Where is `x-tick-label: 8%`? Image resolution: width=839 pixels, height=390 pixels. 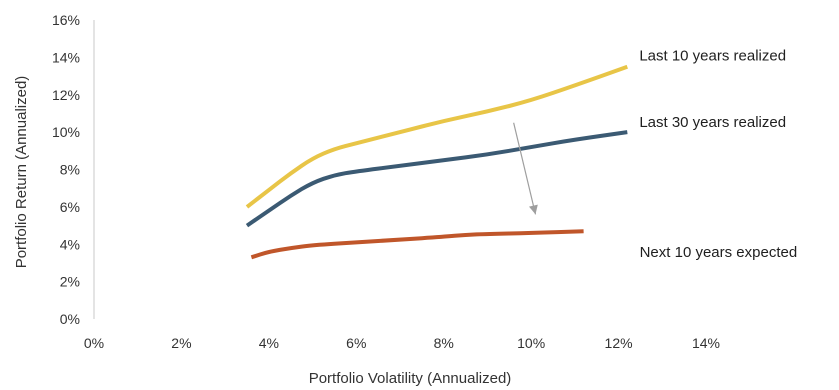
x-tick-label: 8% is located at coordinates (444, 343).